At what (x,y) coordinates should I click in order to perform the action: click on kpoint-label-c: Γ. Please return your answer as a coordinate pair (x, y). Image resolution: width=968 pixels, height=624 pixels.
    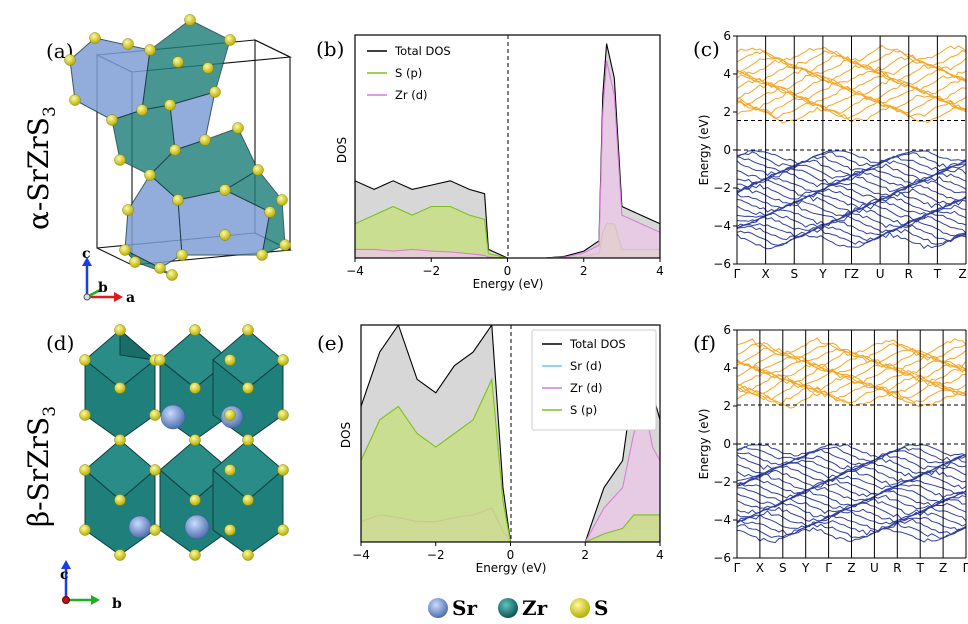
    Looking at the image, I should click on (737, 274).